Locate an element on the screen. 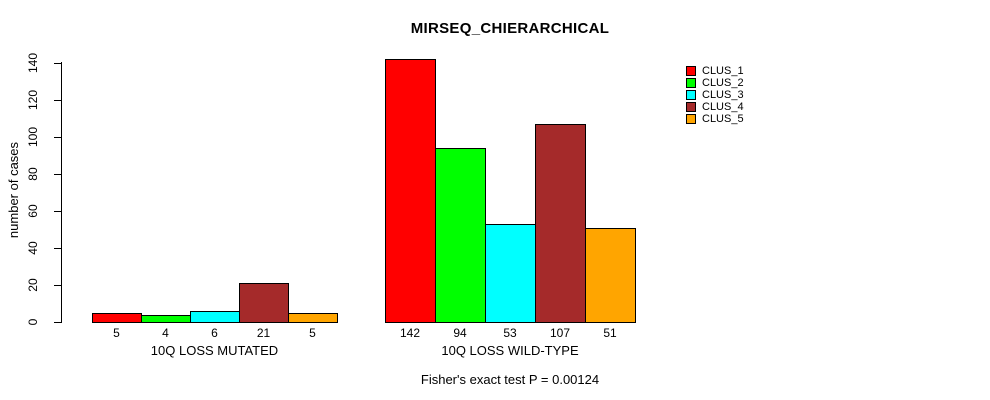  bar-clus_4-group2 is located at coordinates (560, 223).